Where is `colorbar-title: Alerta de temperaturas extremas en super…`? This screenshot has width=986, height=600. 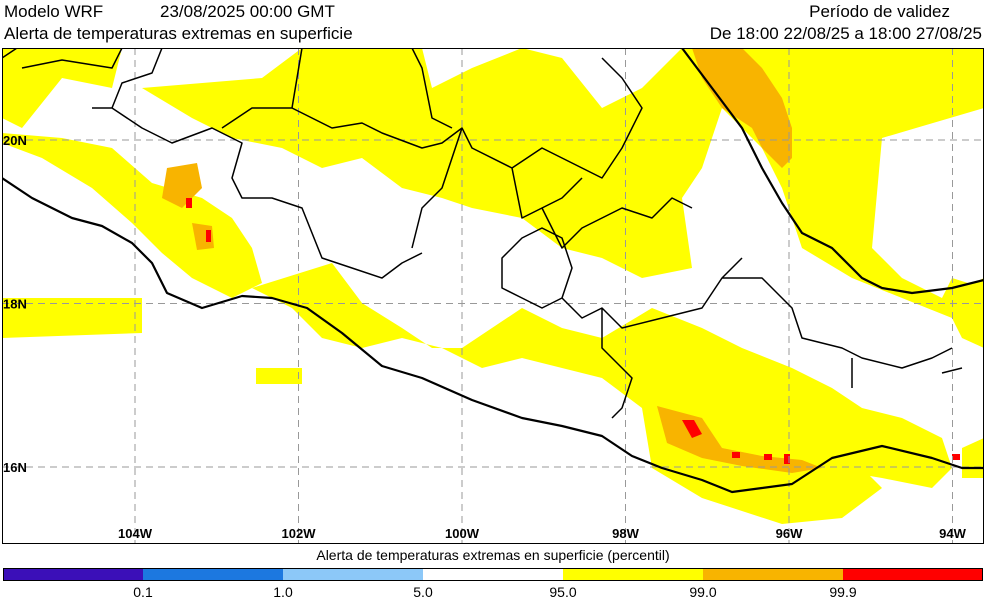
colorbar-title: Alerta de temperaturas extremas en super… is located at coordinates (493, 555).